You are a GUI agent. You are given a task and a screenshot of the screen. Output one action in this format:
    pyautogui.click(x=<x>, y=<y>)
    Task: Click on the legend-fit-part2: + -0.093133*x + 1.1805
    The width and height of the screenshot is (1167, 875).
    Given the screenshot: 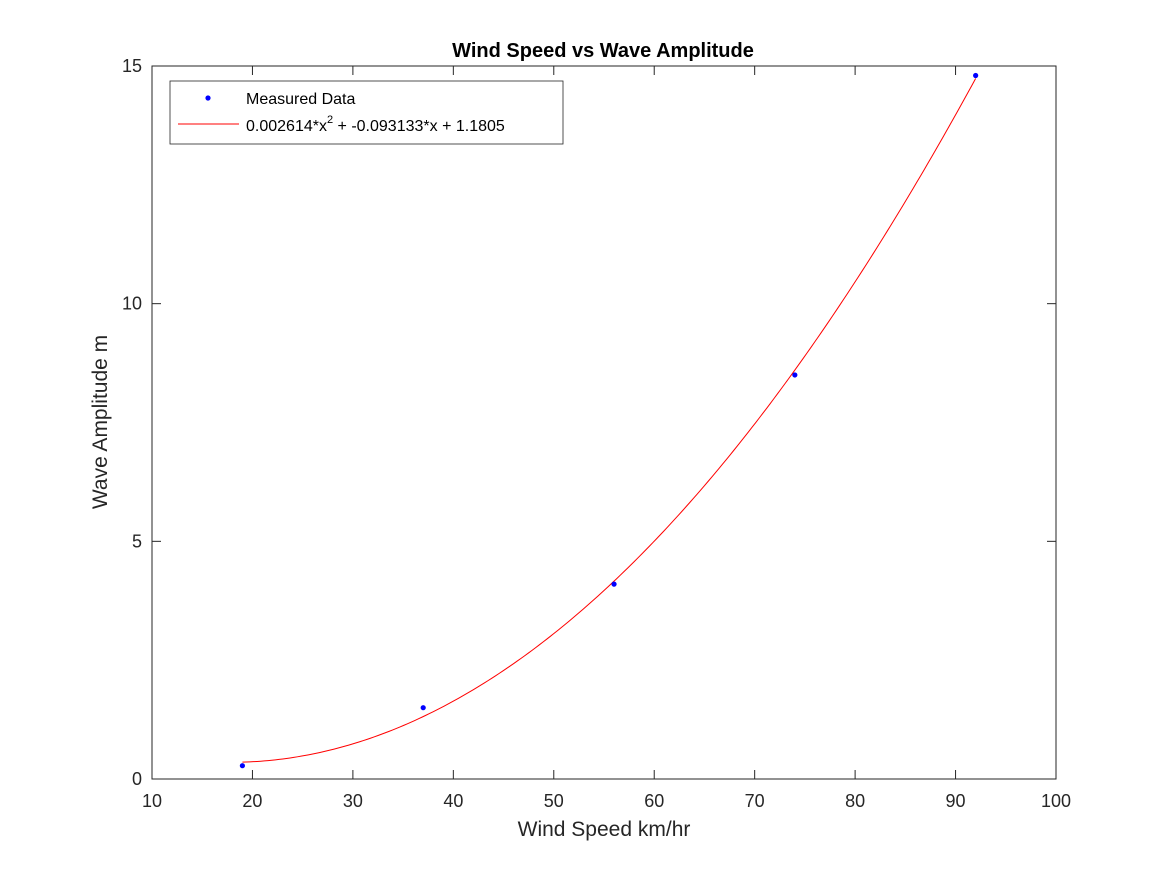 What is the action you would take?
    pyautogui.click(x=419, y=126)
    